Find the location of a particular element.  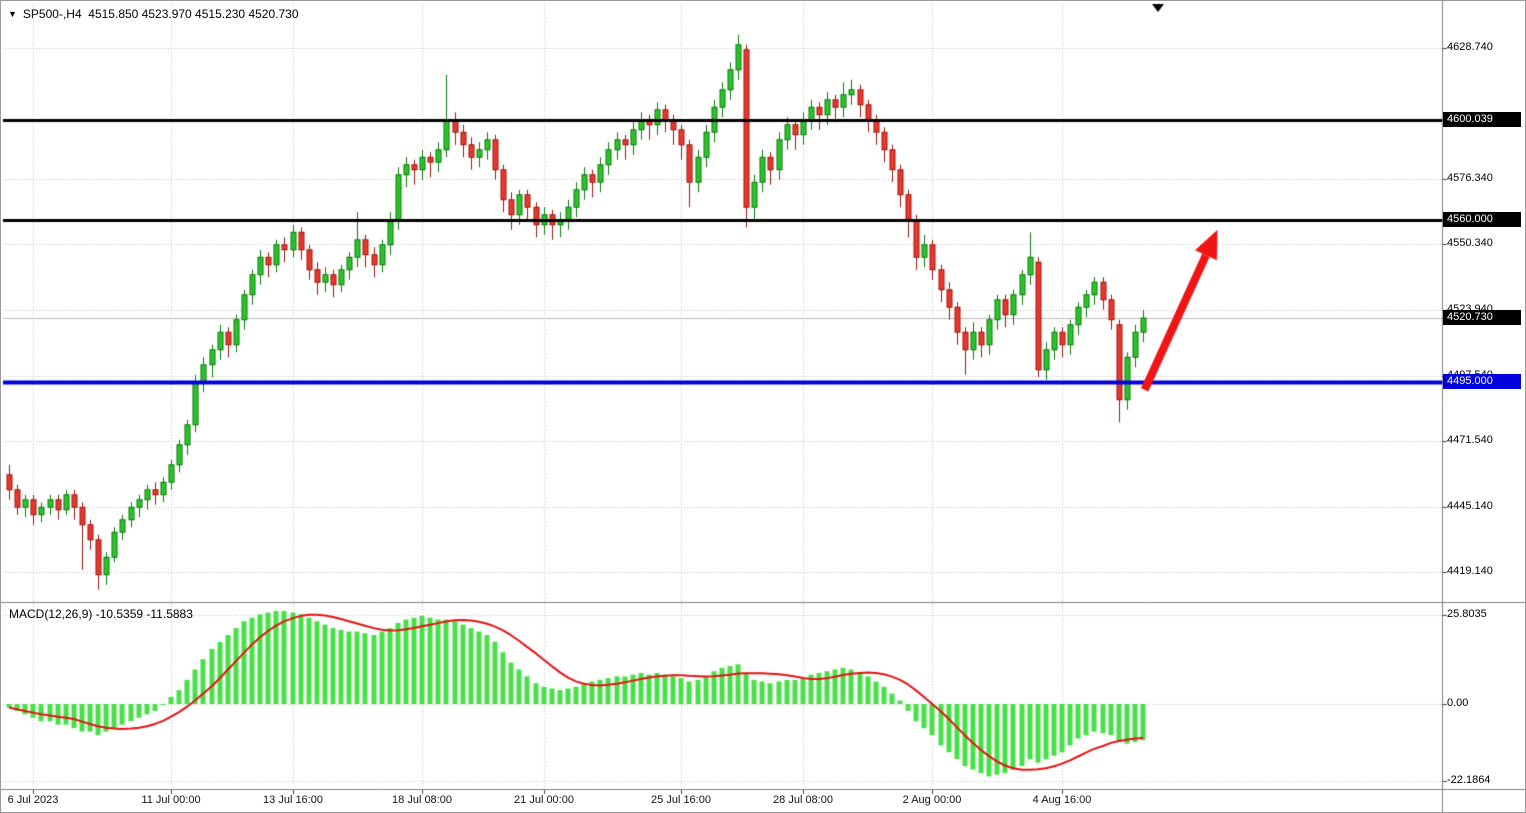

triangle-down-icon: ▼ is located at coordinates (12, 13).